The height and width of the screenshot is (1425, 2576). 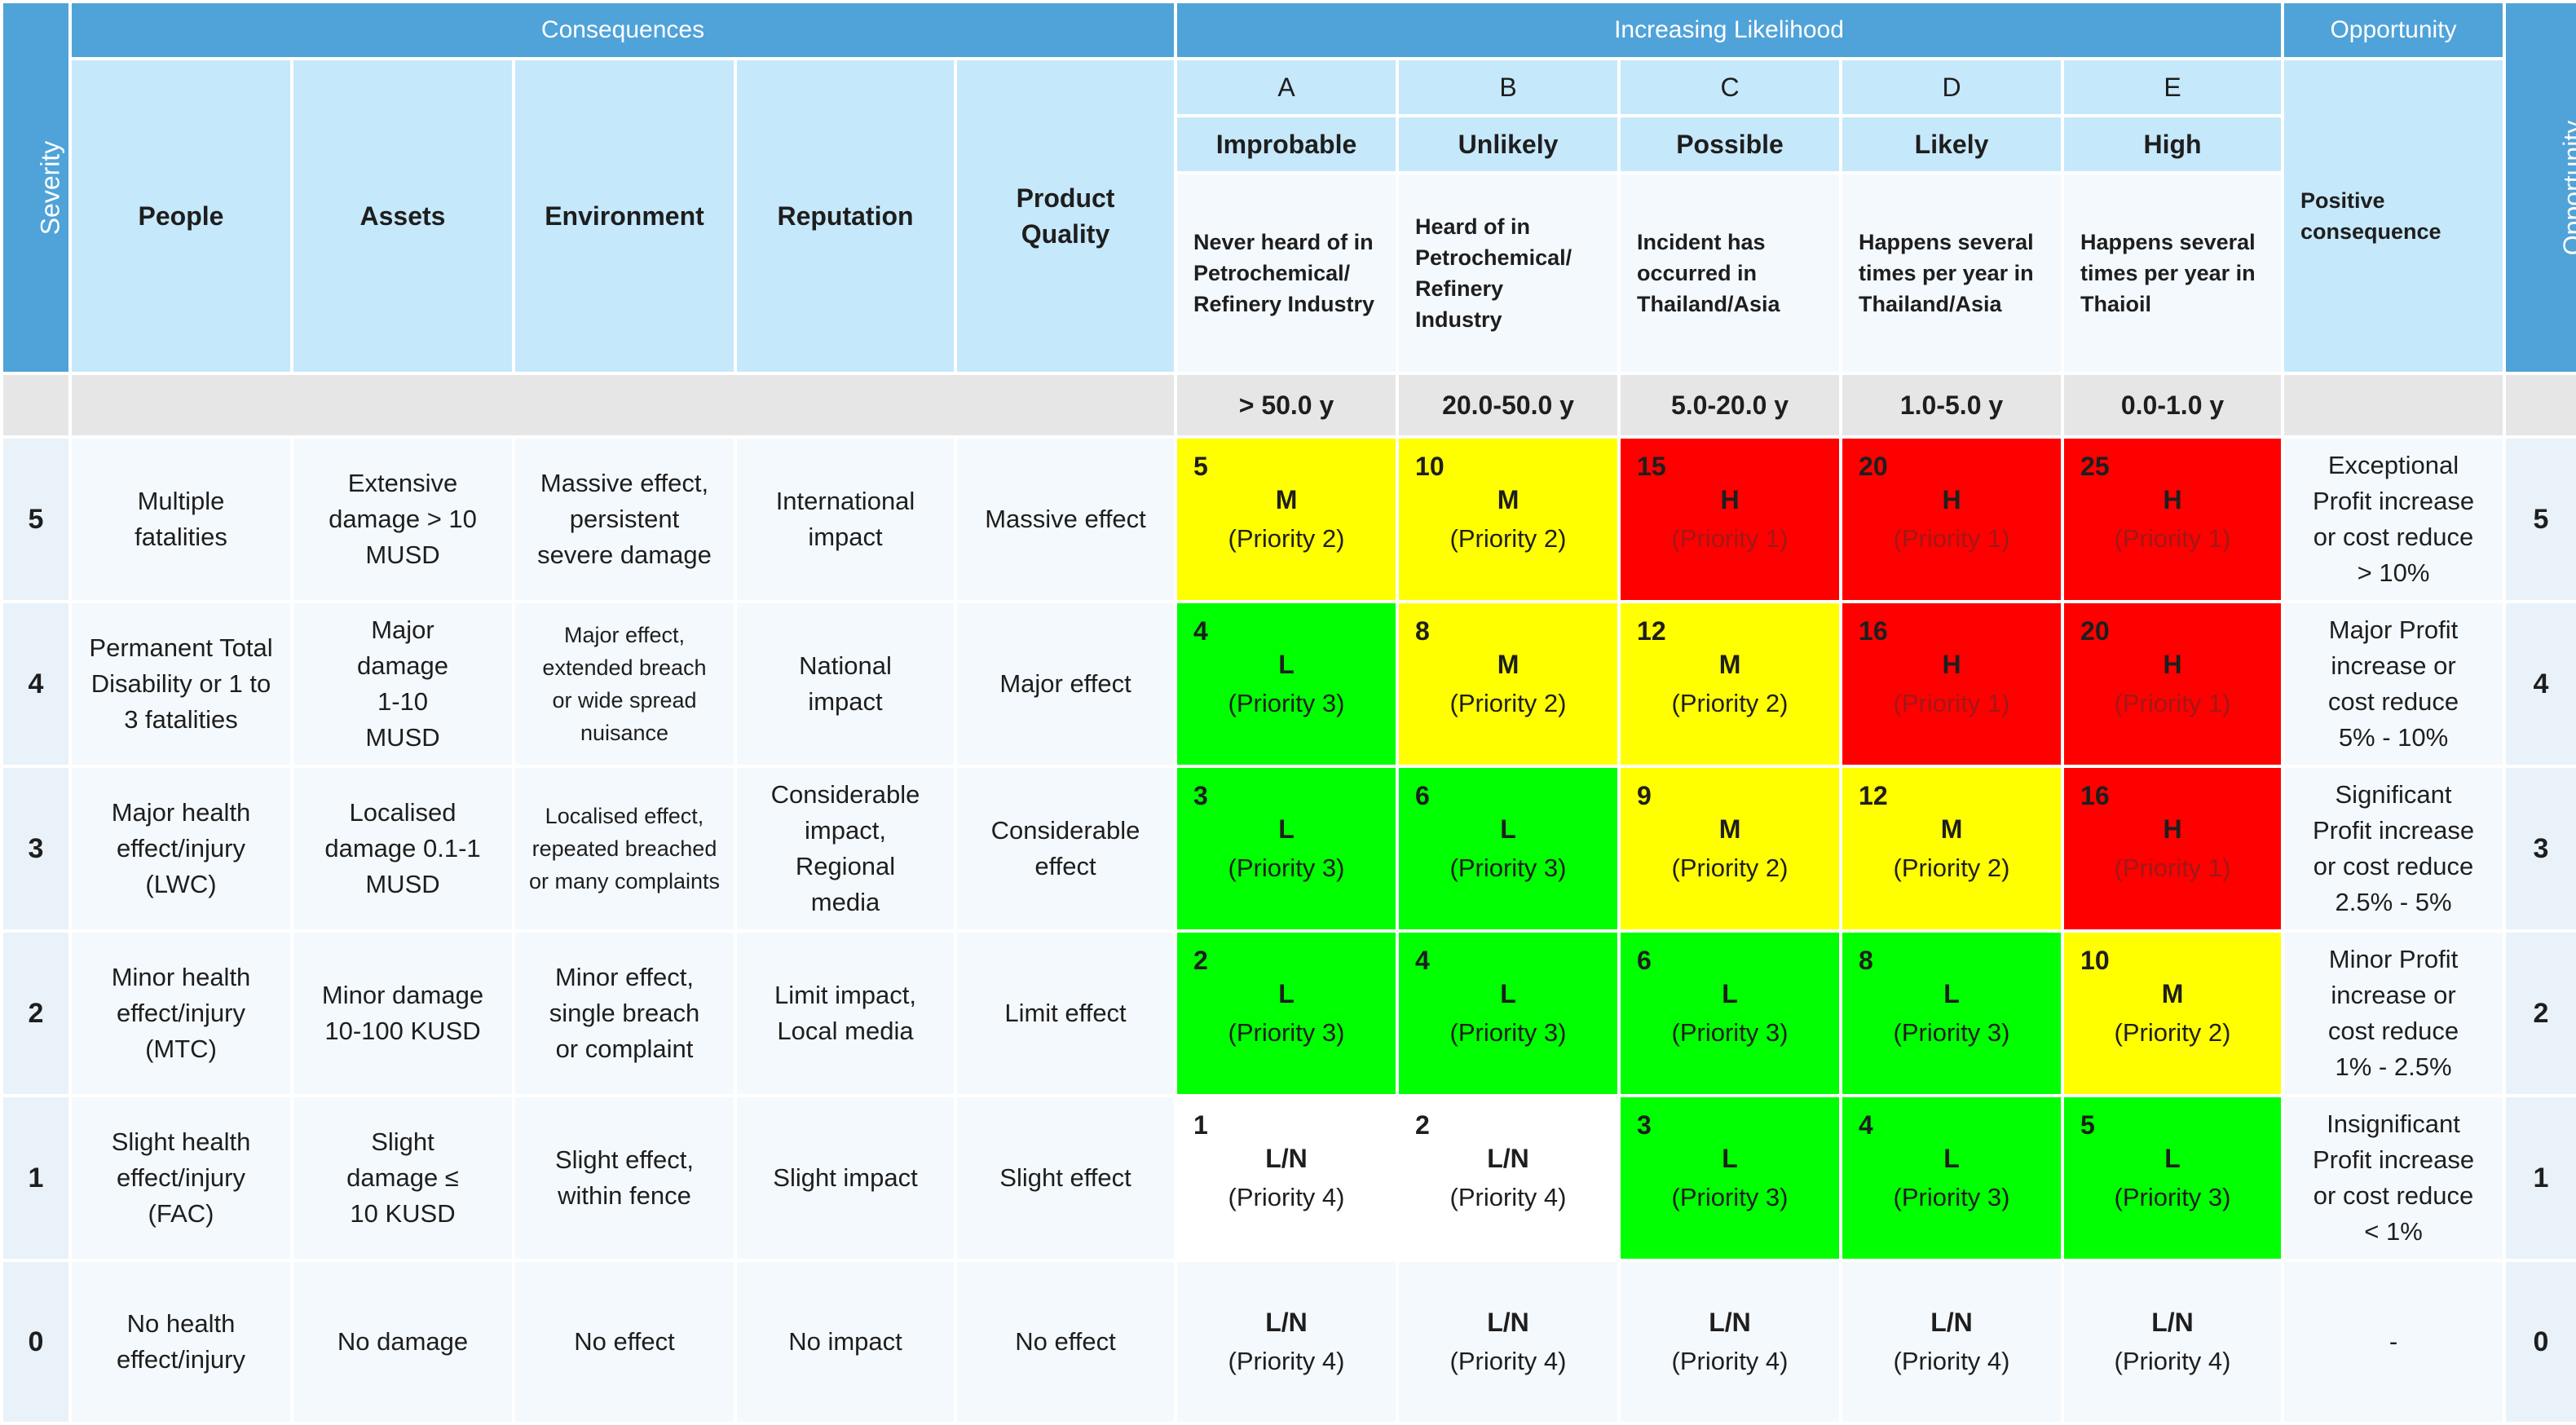 I want to click on risk-cell: 5 L (Priority 3), so click(x=2173, y=1178).